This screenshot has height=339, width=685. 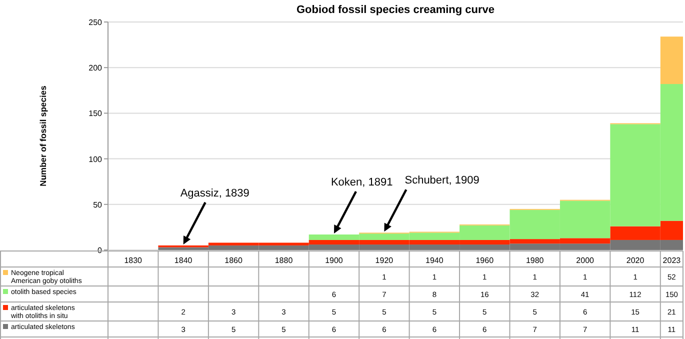 I want to click on chart-title: Gobiod fossil species creaming curve, so click(x=395, y=10).